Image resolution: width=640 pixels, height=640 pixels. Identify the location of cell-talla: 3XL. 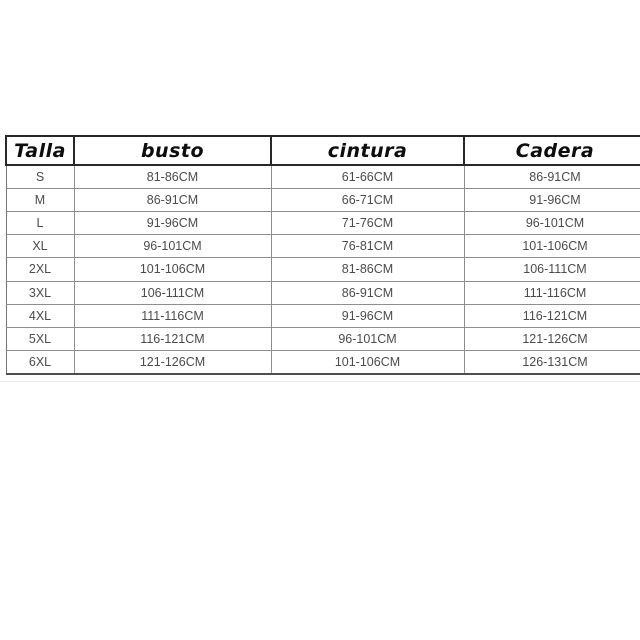
(40, 292).